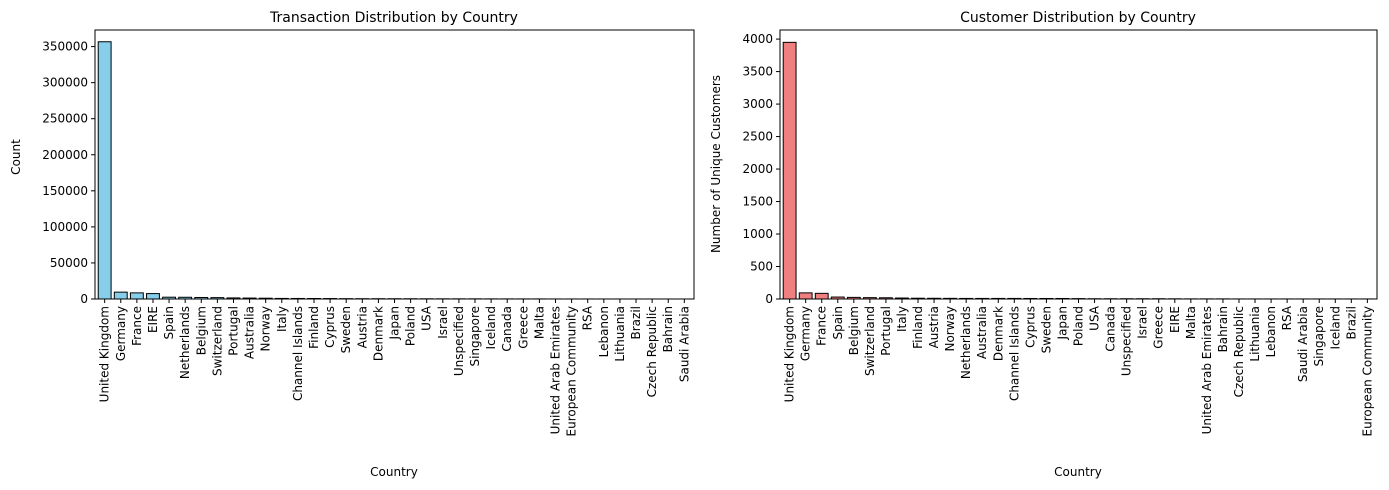 The height and width of the screenshot is (490, 1389). What do you see at coordinates (185, 342) in the screenshot?
I see `x-tick-label: Netherlands` at bounding box center [185, 342].